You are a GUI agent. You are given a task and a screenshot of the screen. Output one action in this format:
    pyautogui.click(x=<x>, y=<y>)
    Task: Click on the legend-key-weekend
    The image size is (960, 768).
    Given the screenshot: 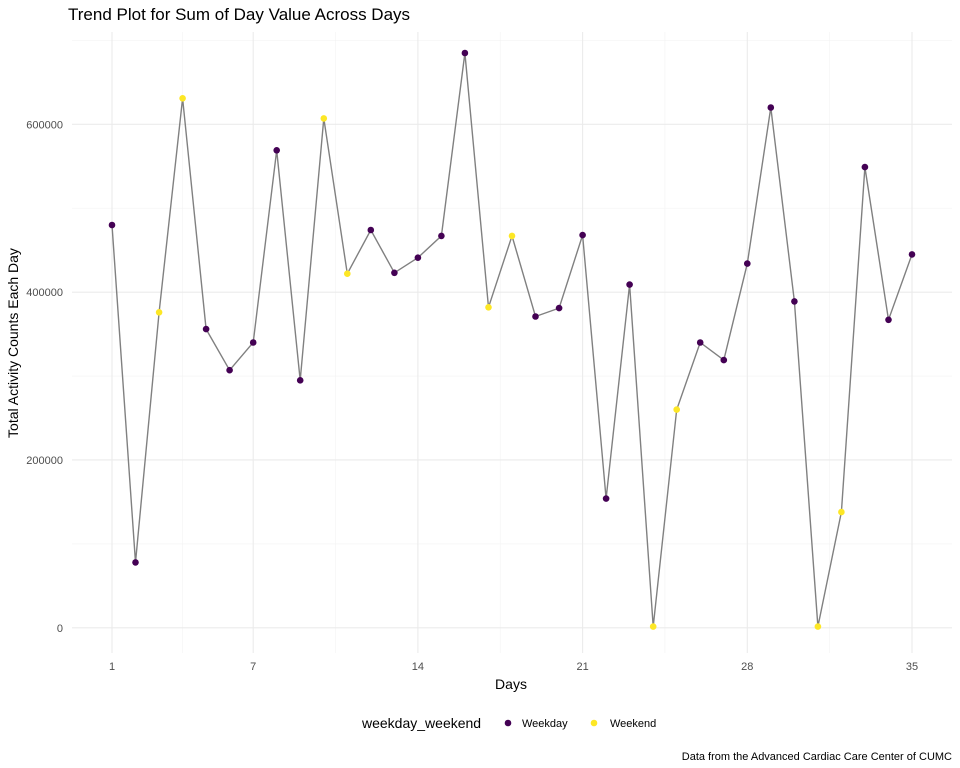 What is the action you would take?
    pyautogui.click(x=594, y=723)
    